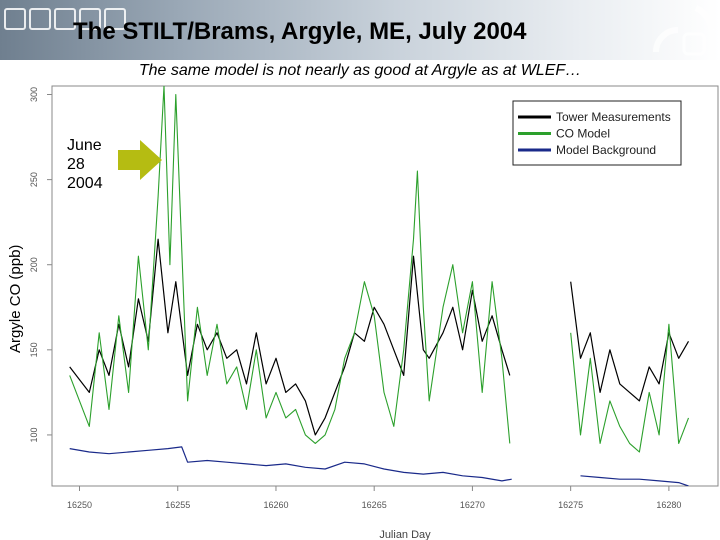  I want to click on x-tick-label: 16255, so click(177, 505).